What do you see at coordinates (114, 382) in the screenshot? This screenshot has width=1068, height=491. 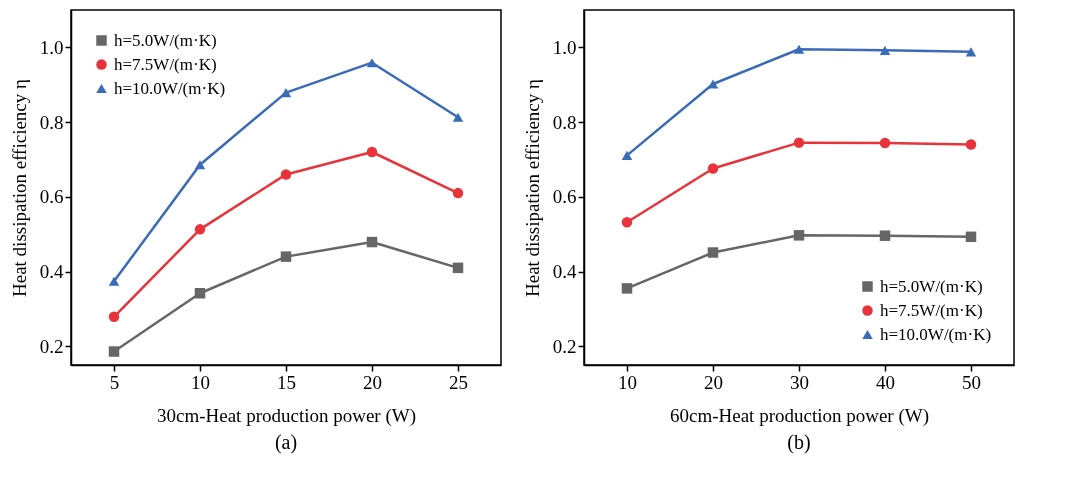 I see `x-tick-label: 5` at bounding box center [114, 382].